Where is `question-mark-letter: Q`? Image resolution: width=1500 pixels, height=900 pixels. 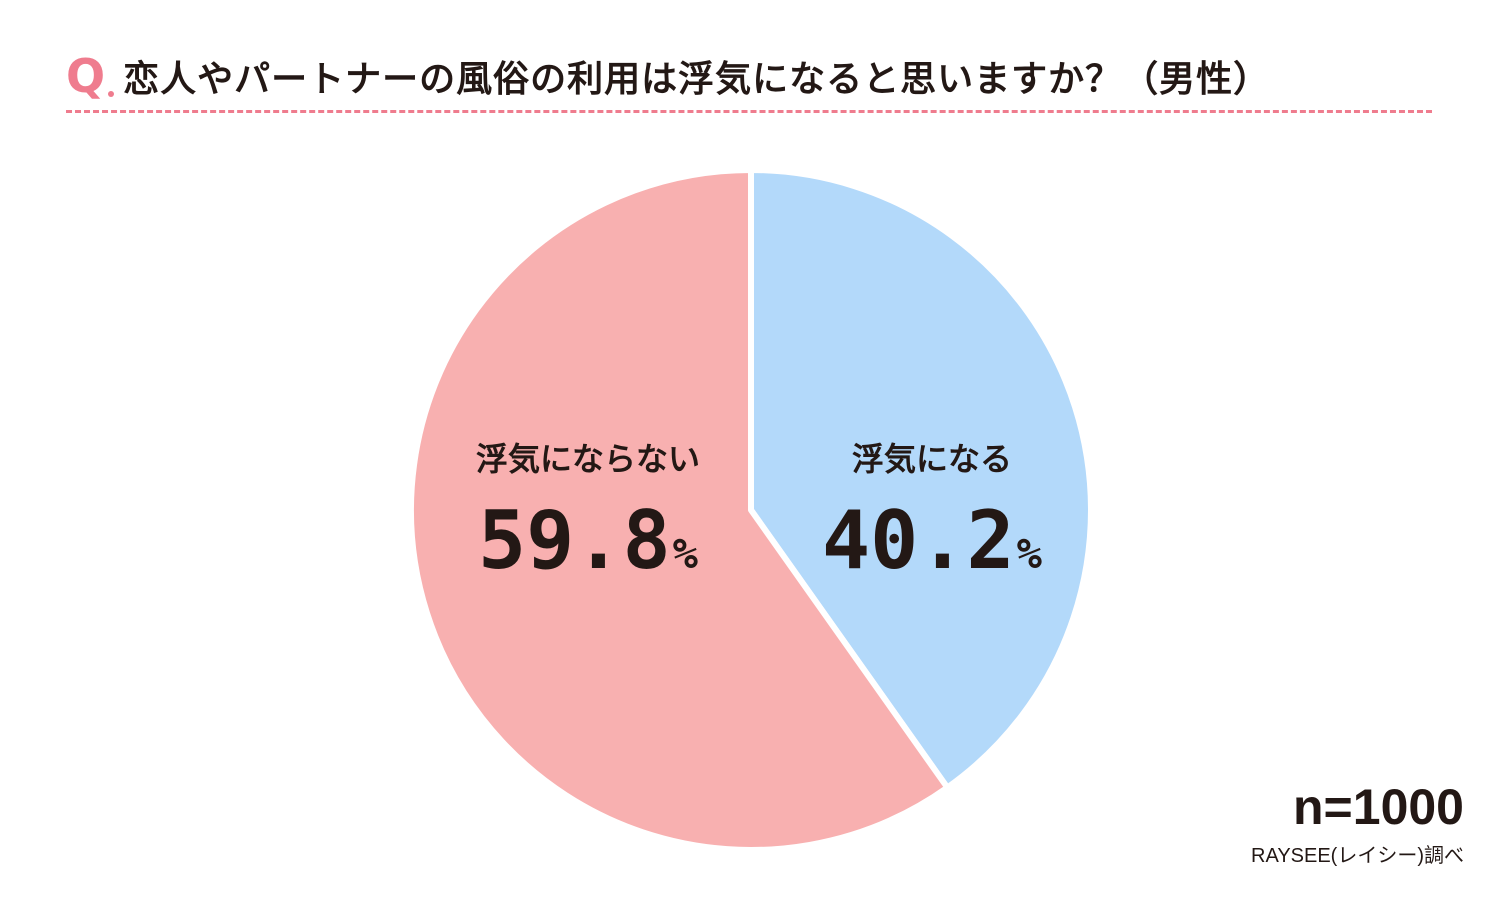 question-mark-letter: Q is located at coordinates (86, 76).